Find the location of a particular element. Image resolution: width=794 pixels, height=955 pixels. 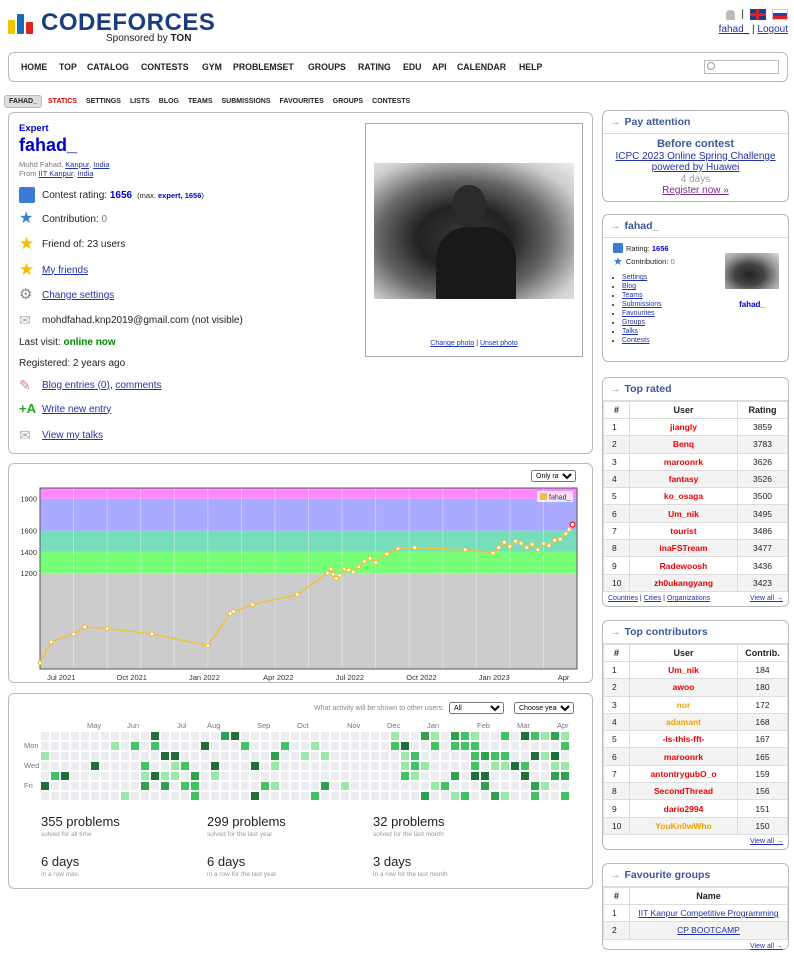

submenu-item-settings: SETTINGS is located at coordinates (103, 101).